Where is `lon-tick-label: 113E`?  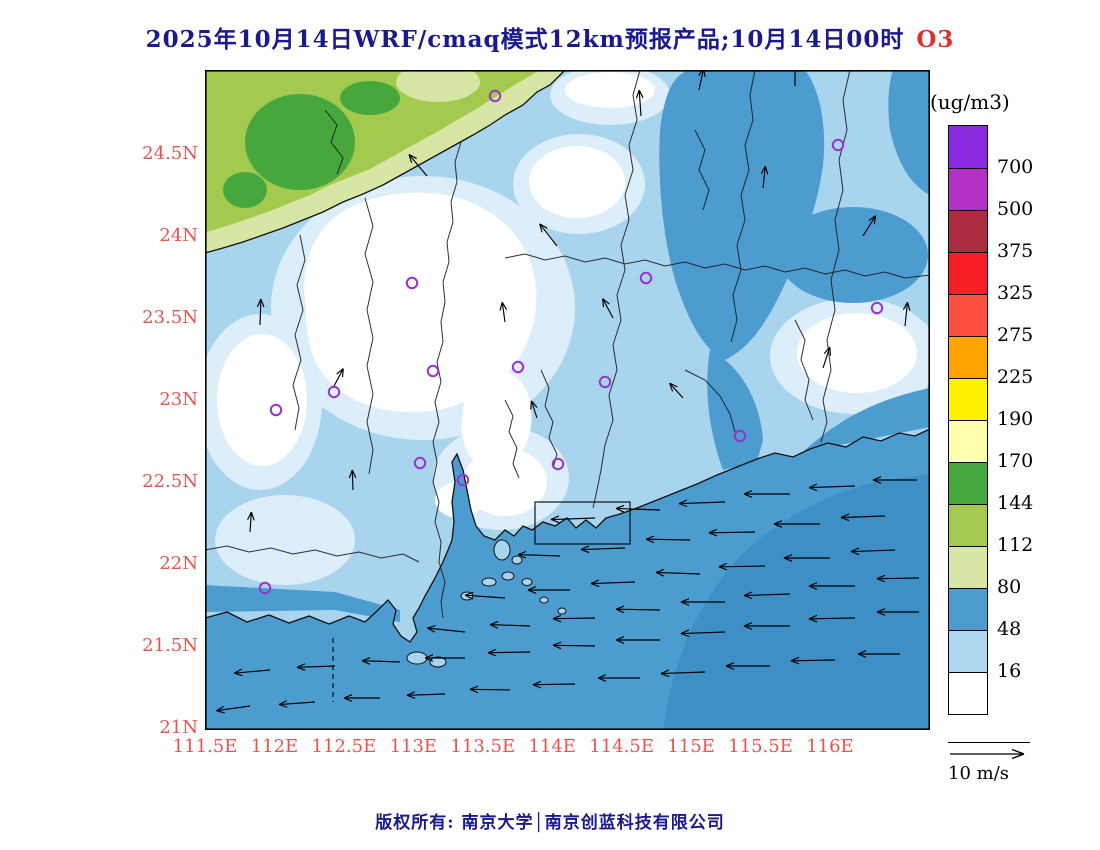 lon-tick-label: 113E is located at coordinates (413, 746).